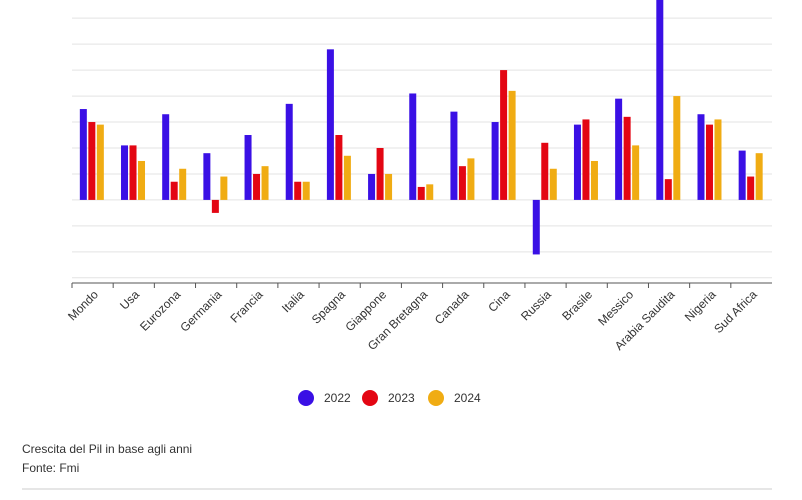  I want to click on x-tick-label: Canada, so click(452, 307).